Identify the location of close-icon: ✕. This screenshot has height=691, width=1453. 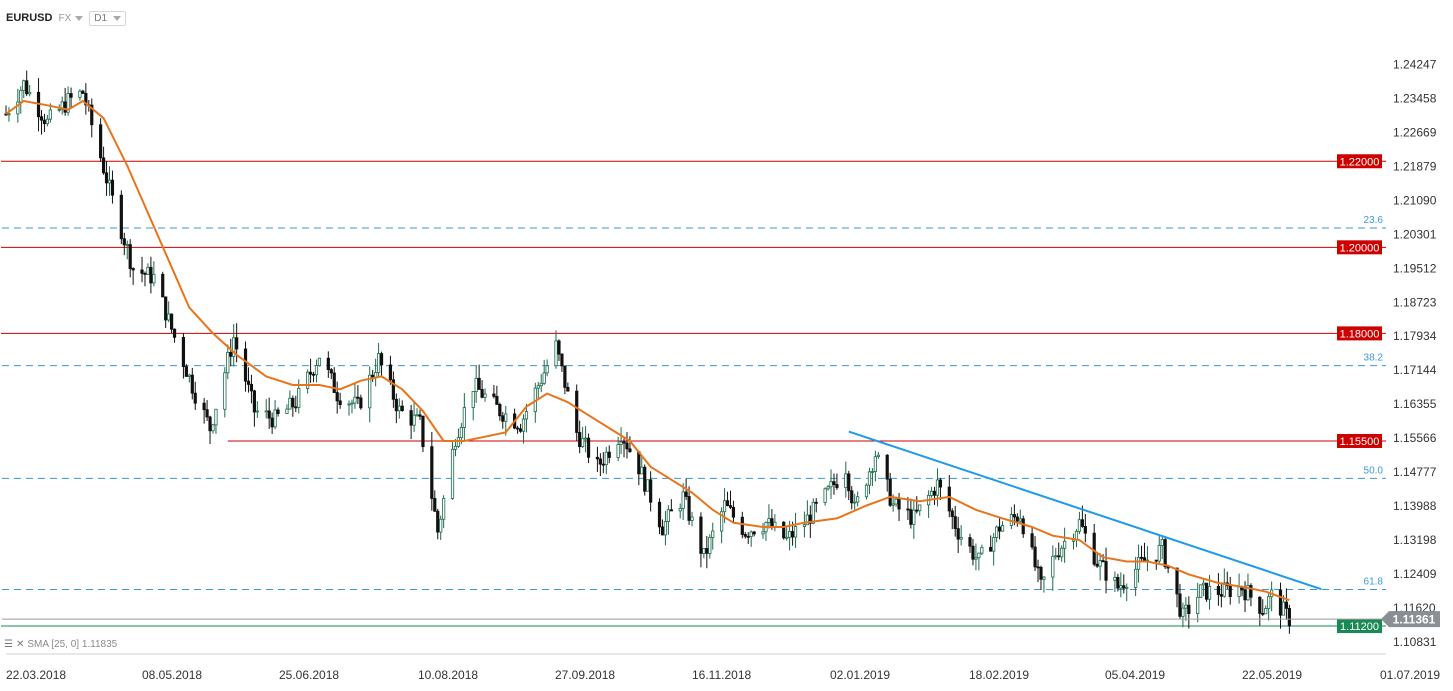
(20, 644).